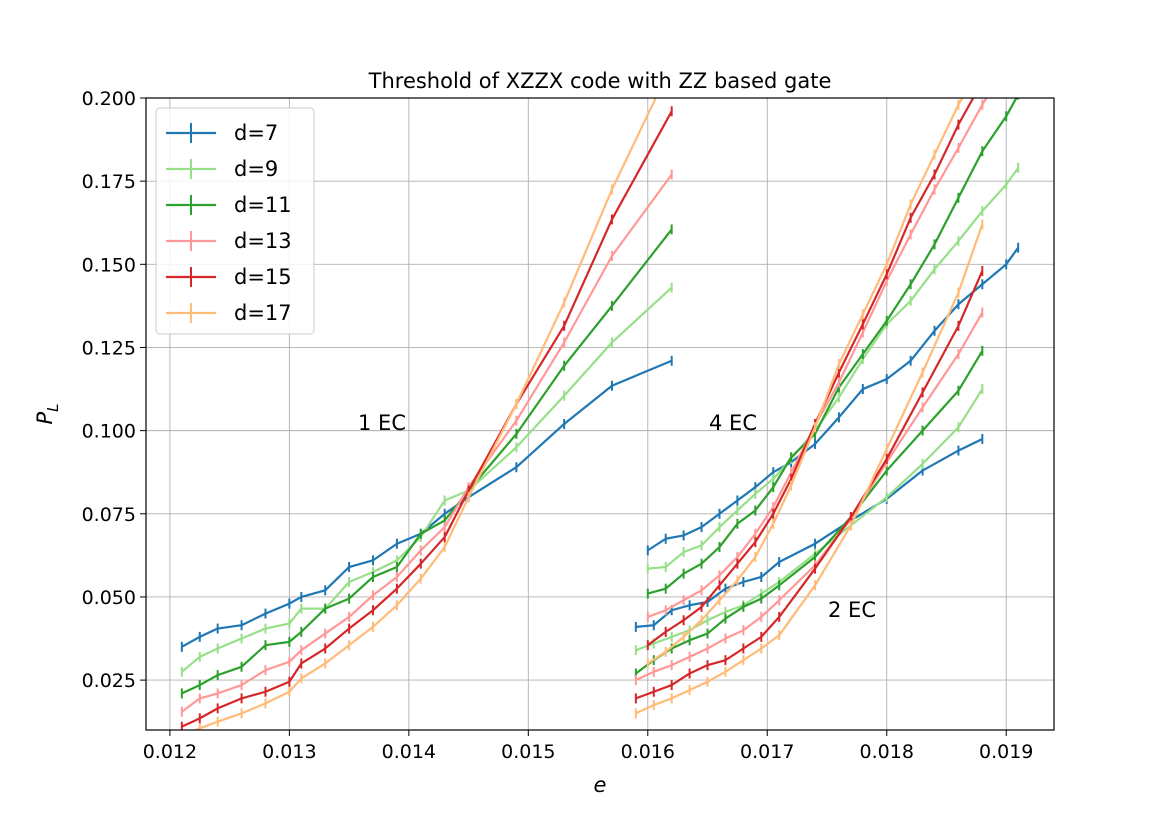 The image size is (1172, 821). What do you see at coordinates (109, 348) in the screenshot?
I see `y-tick-label: 0.125` at bounding box center [109, 348].